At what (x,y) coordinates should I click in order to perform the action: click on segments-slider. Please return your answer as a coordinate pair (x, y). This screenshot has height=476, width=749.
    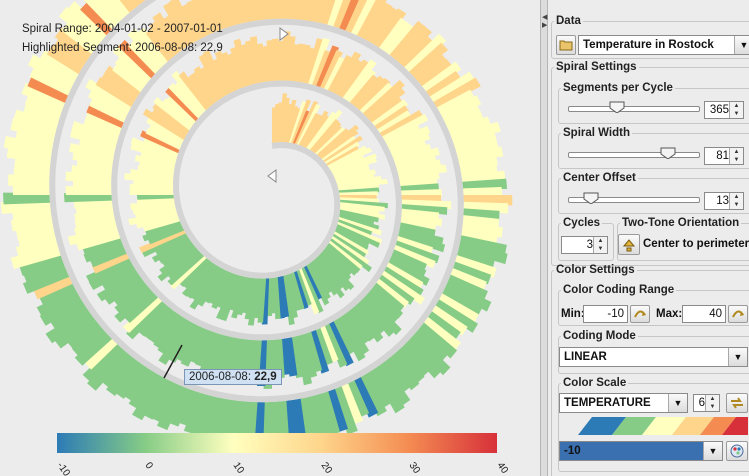
    Looking at the image, I should click on (634, 109).